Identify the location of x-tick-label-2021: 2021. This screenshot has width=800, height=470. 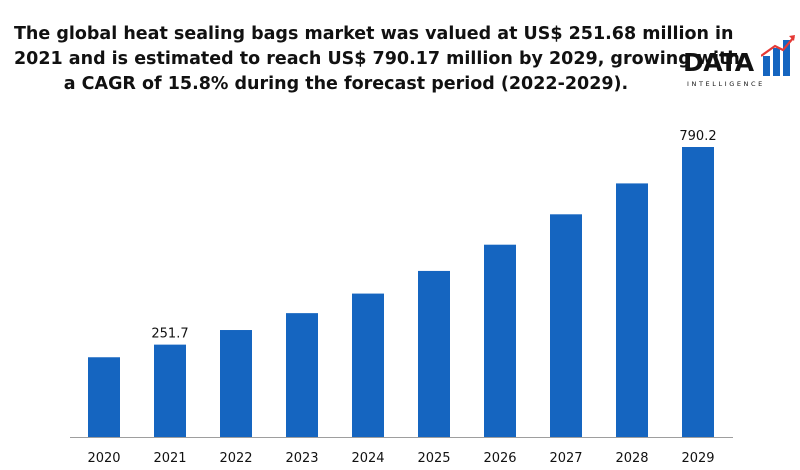
(169, 458).